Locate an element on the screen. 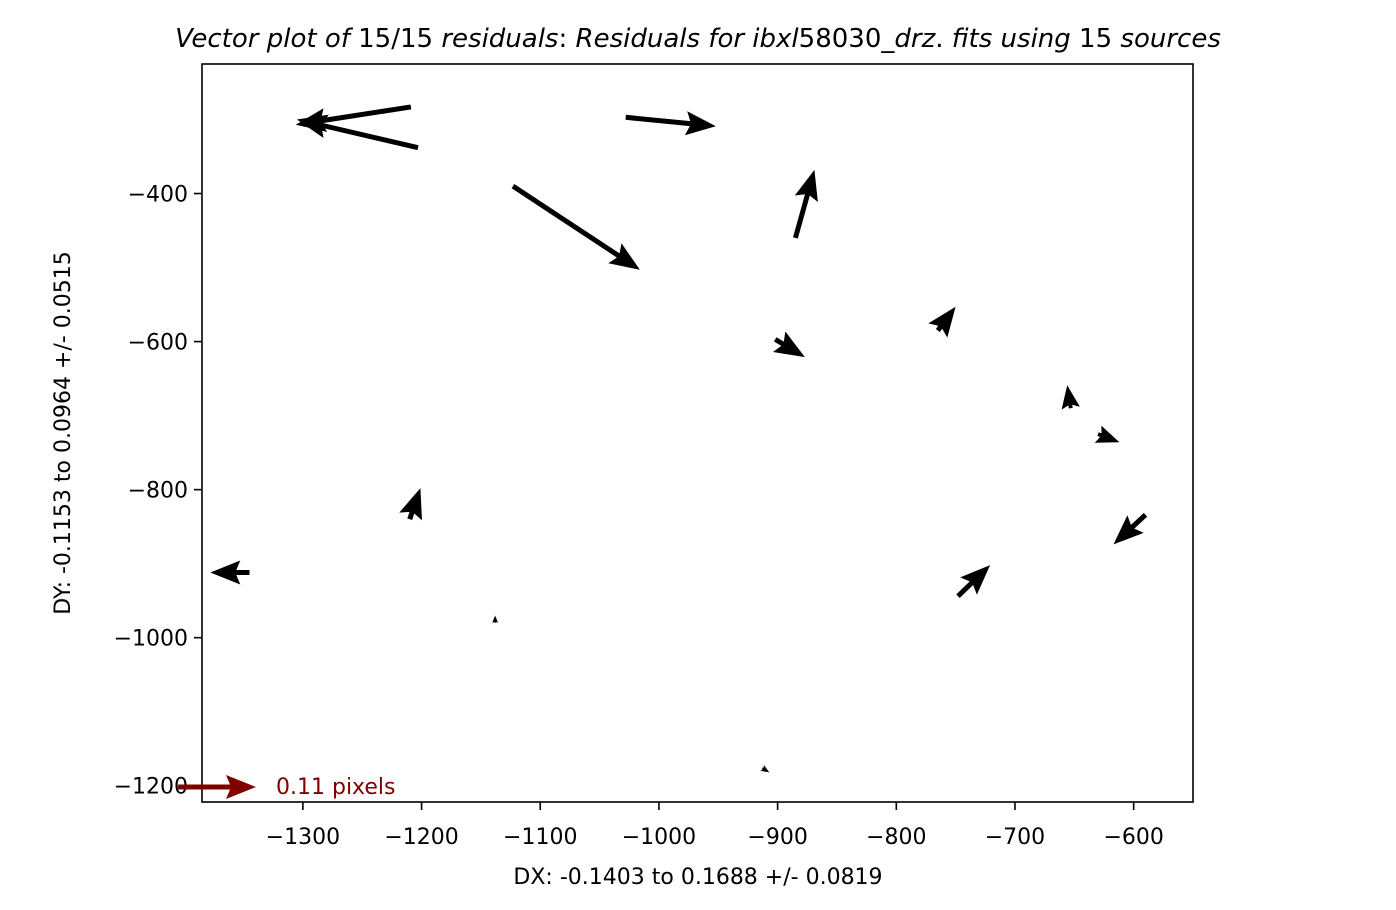 Image resolution: width=1396 pixels, height=910 pixels. x-tick-label: −1100 is located at coordinates (540, 837).